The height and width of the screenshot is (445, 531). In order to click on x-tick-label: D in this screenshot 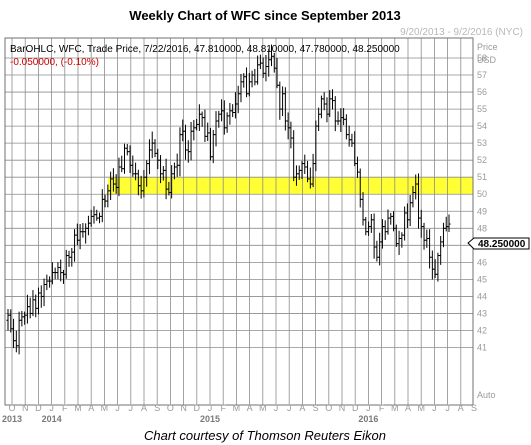, I will do `click(38, 408)`.